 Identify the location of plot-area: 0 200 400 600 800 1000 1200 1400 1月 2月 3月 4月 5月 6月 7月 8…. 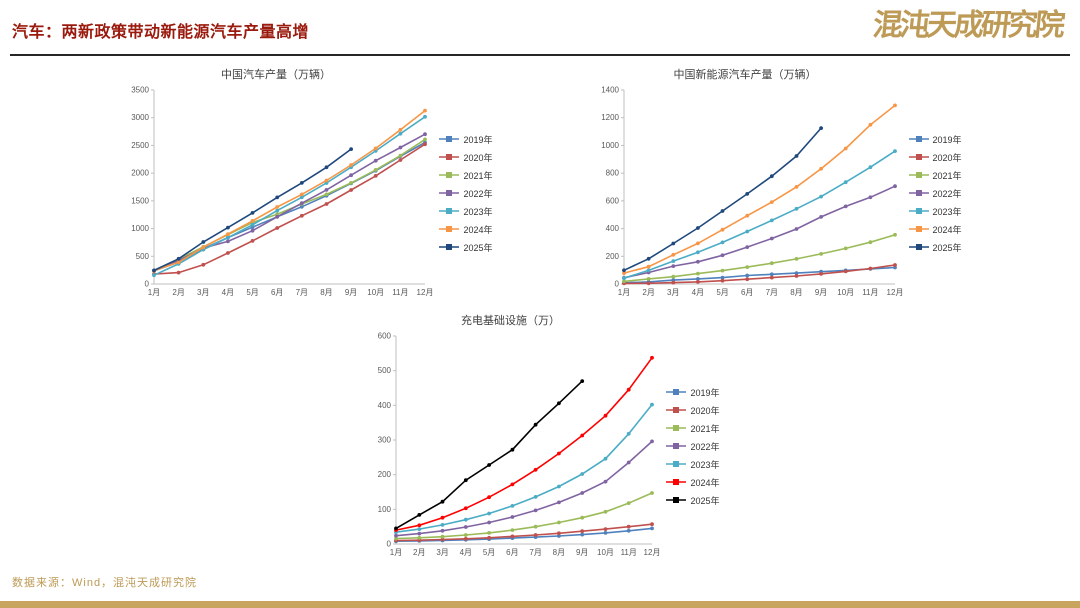
(752, 192).